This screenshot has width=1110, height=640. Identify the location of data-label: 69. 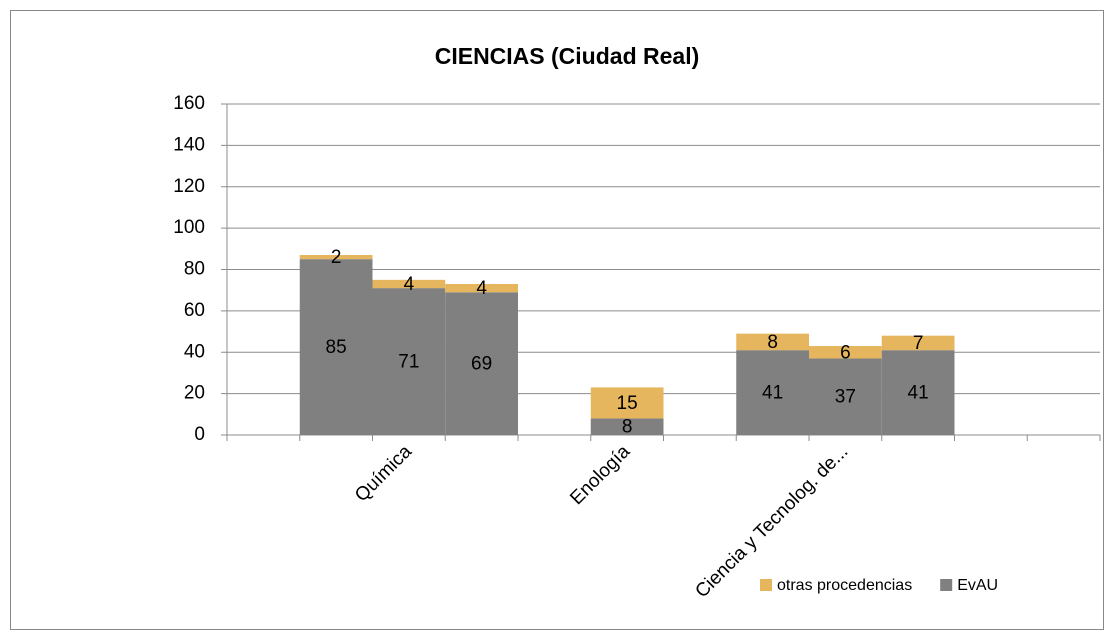
(481, 364).